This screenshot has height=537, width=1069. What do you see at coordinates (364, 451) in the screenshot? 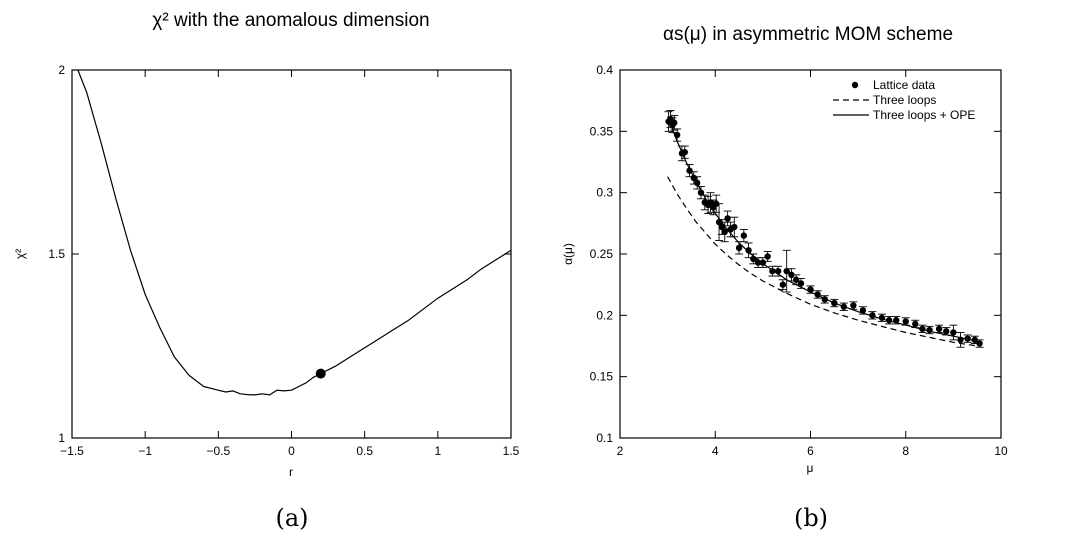
I see `chart-a-xtick-label: 0.5` at bounding box center [364, 451].